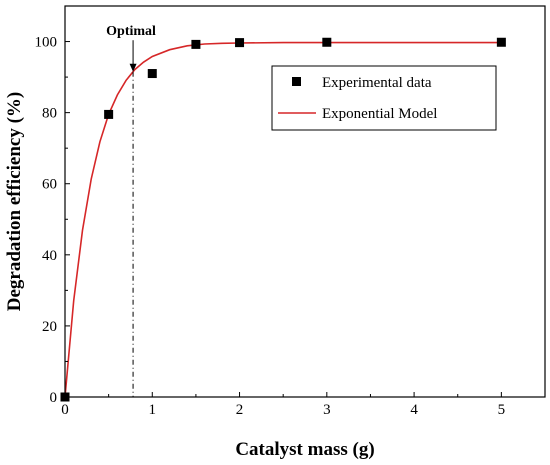 This screenshot has width=550, height=465. Describe the element at coordinates (46, 43) in the screenshot. I see `y-tick-label: 100` at that location.